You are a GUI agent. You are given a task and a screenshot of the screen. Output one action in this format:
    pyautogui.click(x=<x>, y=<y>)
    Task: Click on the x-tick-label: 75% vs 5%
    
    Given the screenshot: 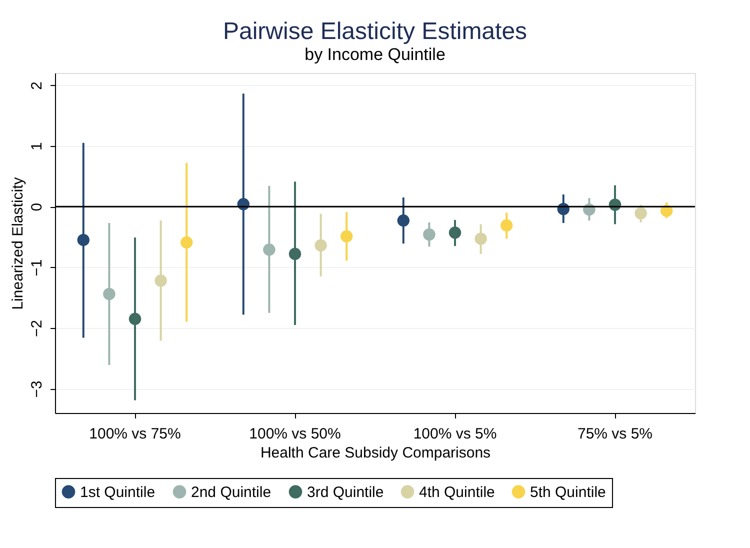 What is the action you would take?
    pyautogui.click(x=615, y=434)
    